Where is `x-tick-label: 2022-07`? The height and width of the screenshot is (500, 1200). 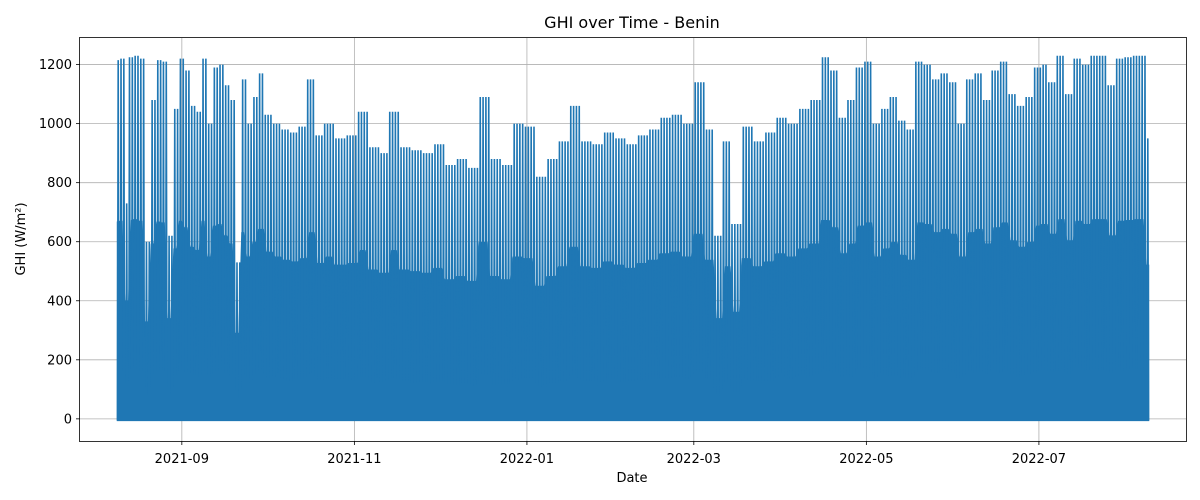
x-tick-label: 2022-07 is located at coordinates (1039, 459).